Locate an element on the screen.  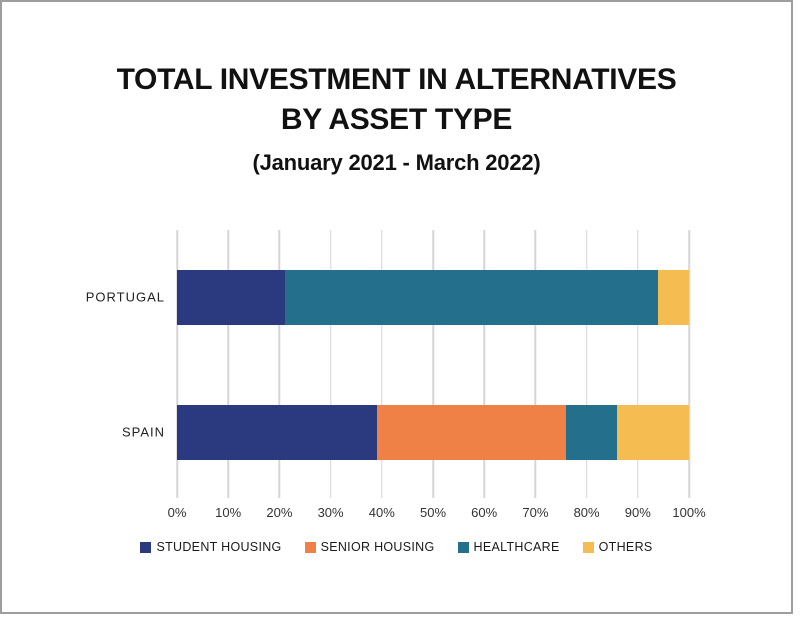
legend-item-others: OTHERS is located at coordinates (617, 547).